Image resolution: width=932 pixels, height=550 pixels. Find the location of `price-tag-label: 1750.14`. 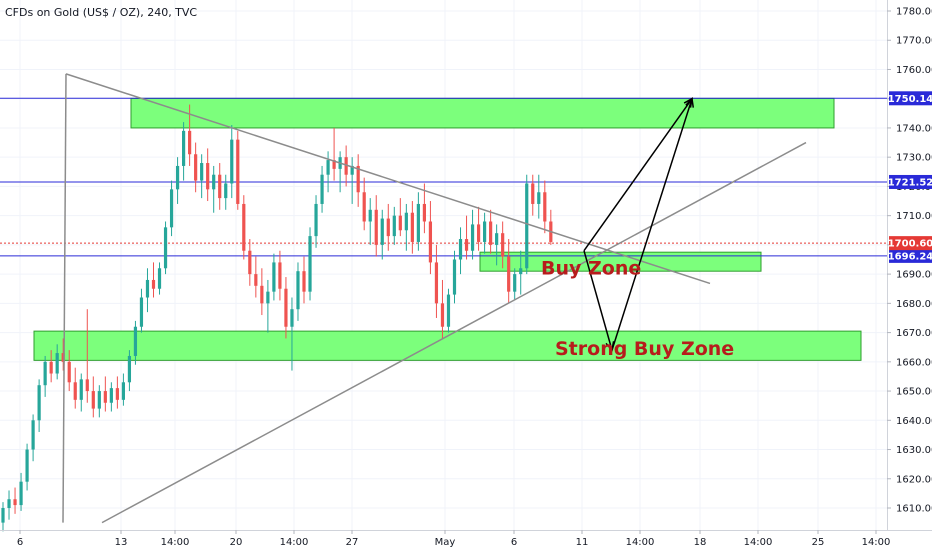

price-tag-label: 1750.14 is located at coordinates (910, 99).